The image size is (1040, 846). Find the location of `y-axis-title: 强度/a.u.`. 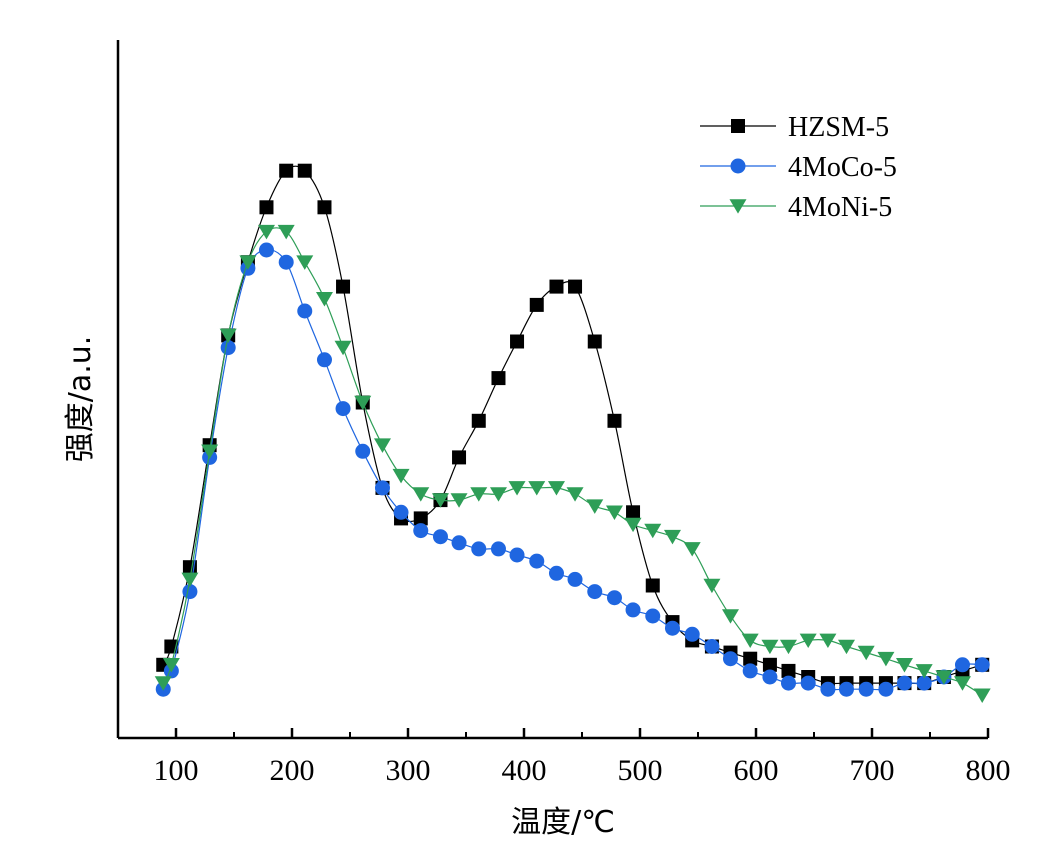

y-axis-title: 强度/a.u. is located at coordinates (80, 399).